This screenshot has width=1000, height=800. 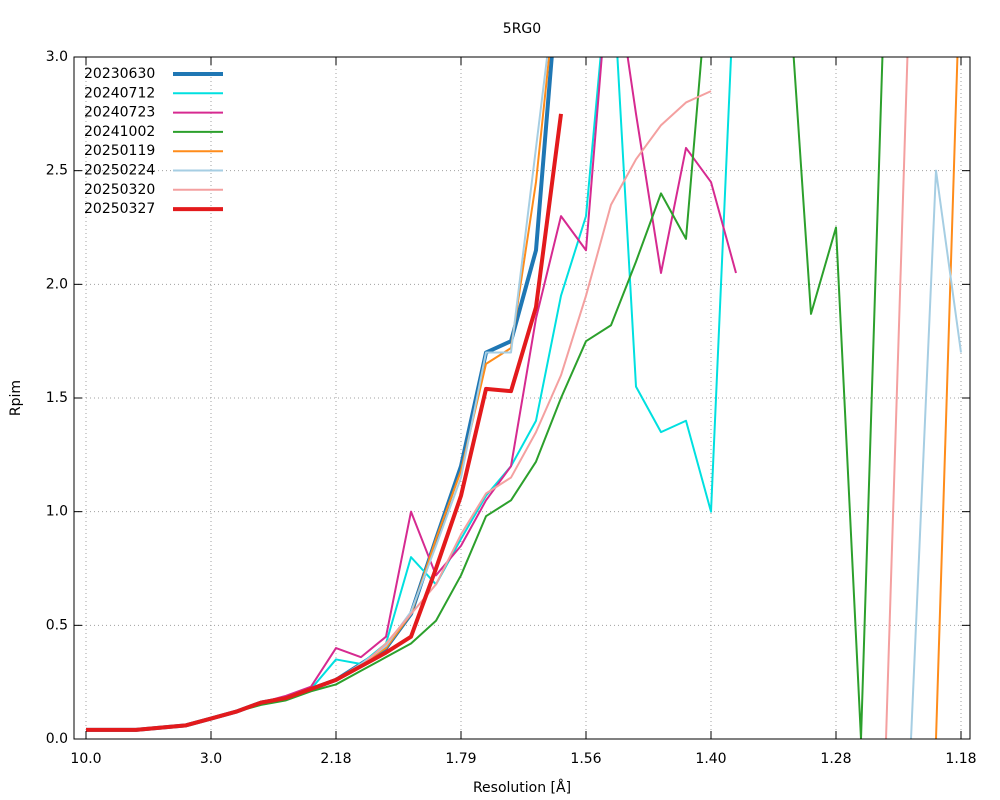 What do you see at coordinates (460, 759) in the screenshot?
I see `x-tick-label: 1.79` at bounding box center [460, 759].